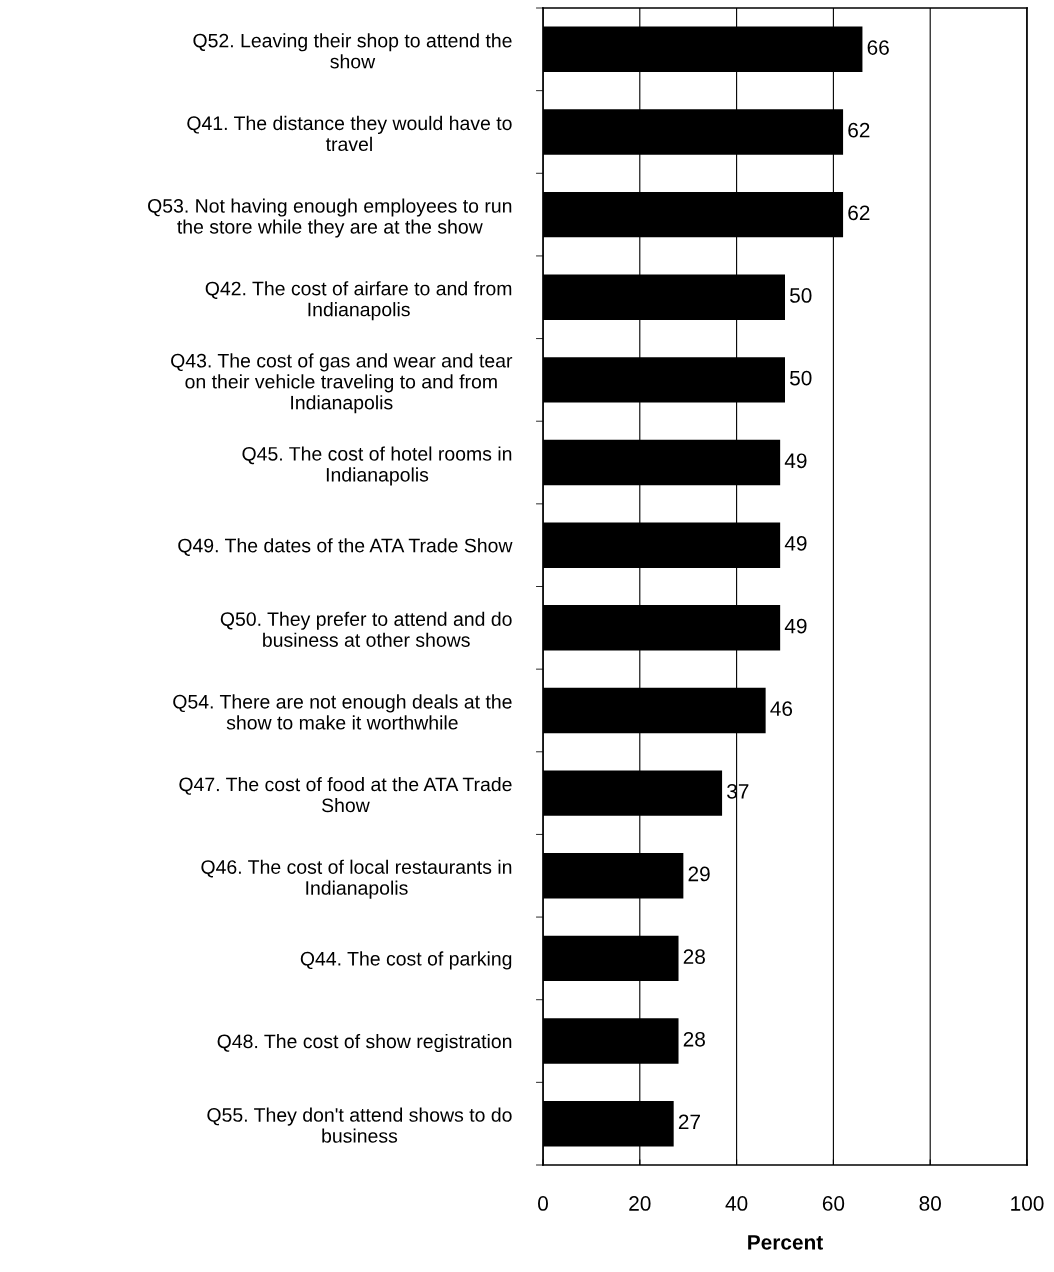 This screenshot has width=1054, height=1272. What do you see at coordinates (1027, 1203) in the screenshot?
I see `x-tick-label: 100` at bounding box center [1027, 1203].